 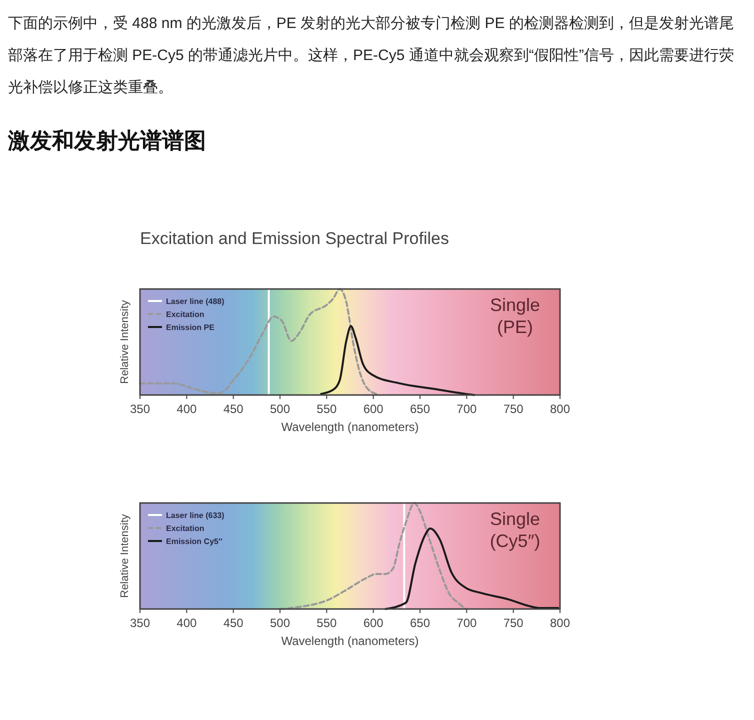 What do you see at coordinates (195, 301) in the screenshot?
I see `legend-label: Laser line (488)` at bounding box center [195, 301].